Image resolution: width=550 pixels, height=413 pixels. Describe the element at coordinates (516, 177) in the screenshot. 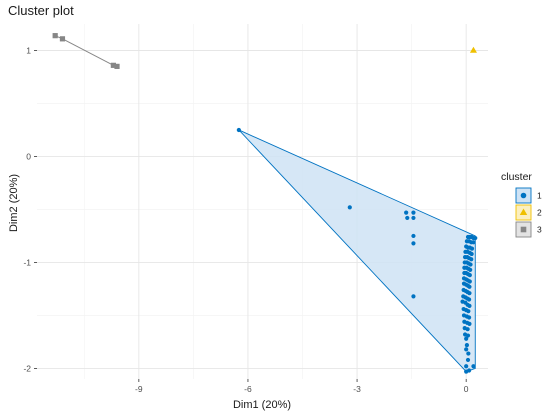

I see `legend-title: cluster` at that location.